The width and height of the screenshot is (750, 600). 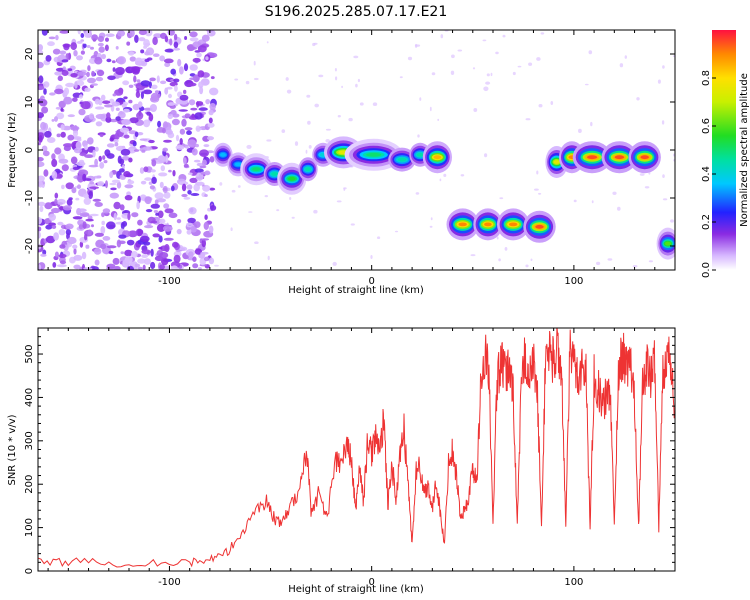 I want to click on track-segment, so click(x=437, y=157).